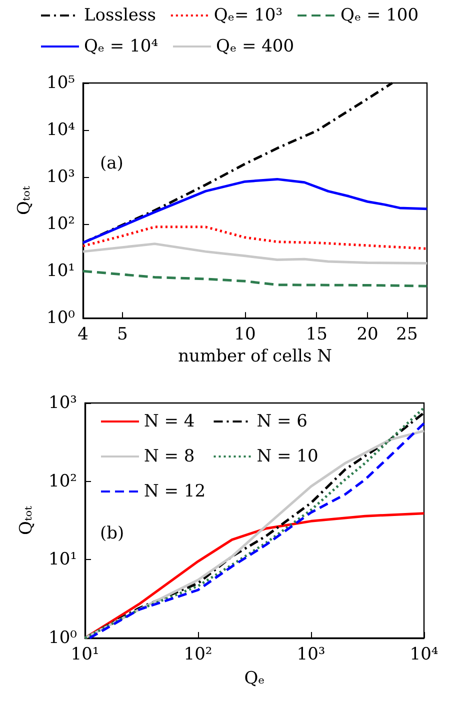  What do you see at coordinates (255, 46) in the screenshot?
I see `legend-label: Qₑ = 400` at bounding box center [255, 46].